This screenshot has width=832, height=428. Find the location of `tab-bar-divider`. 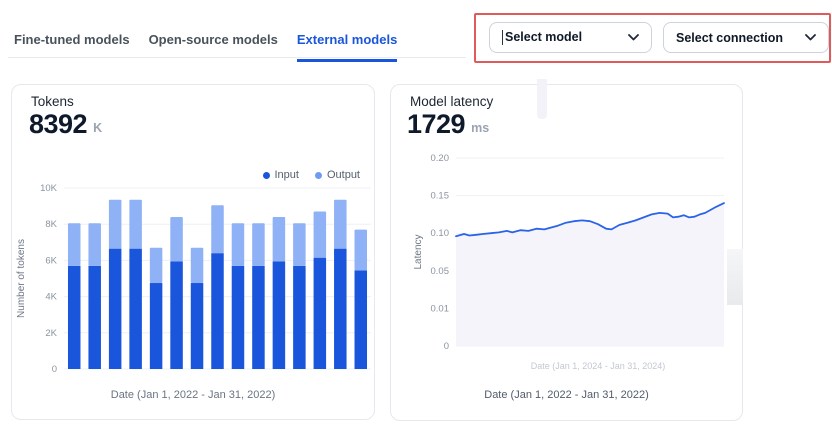

tab-bar-divider is located at coordinates (237, 57).